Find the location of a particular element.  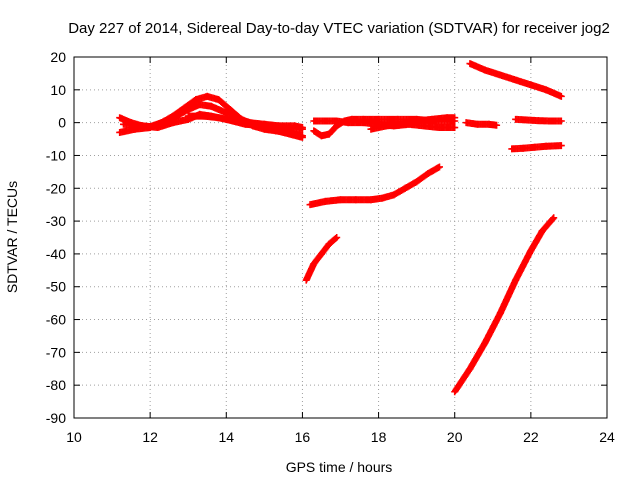

y-tick-label: -20 is located at coordinates (56, 188).